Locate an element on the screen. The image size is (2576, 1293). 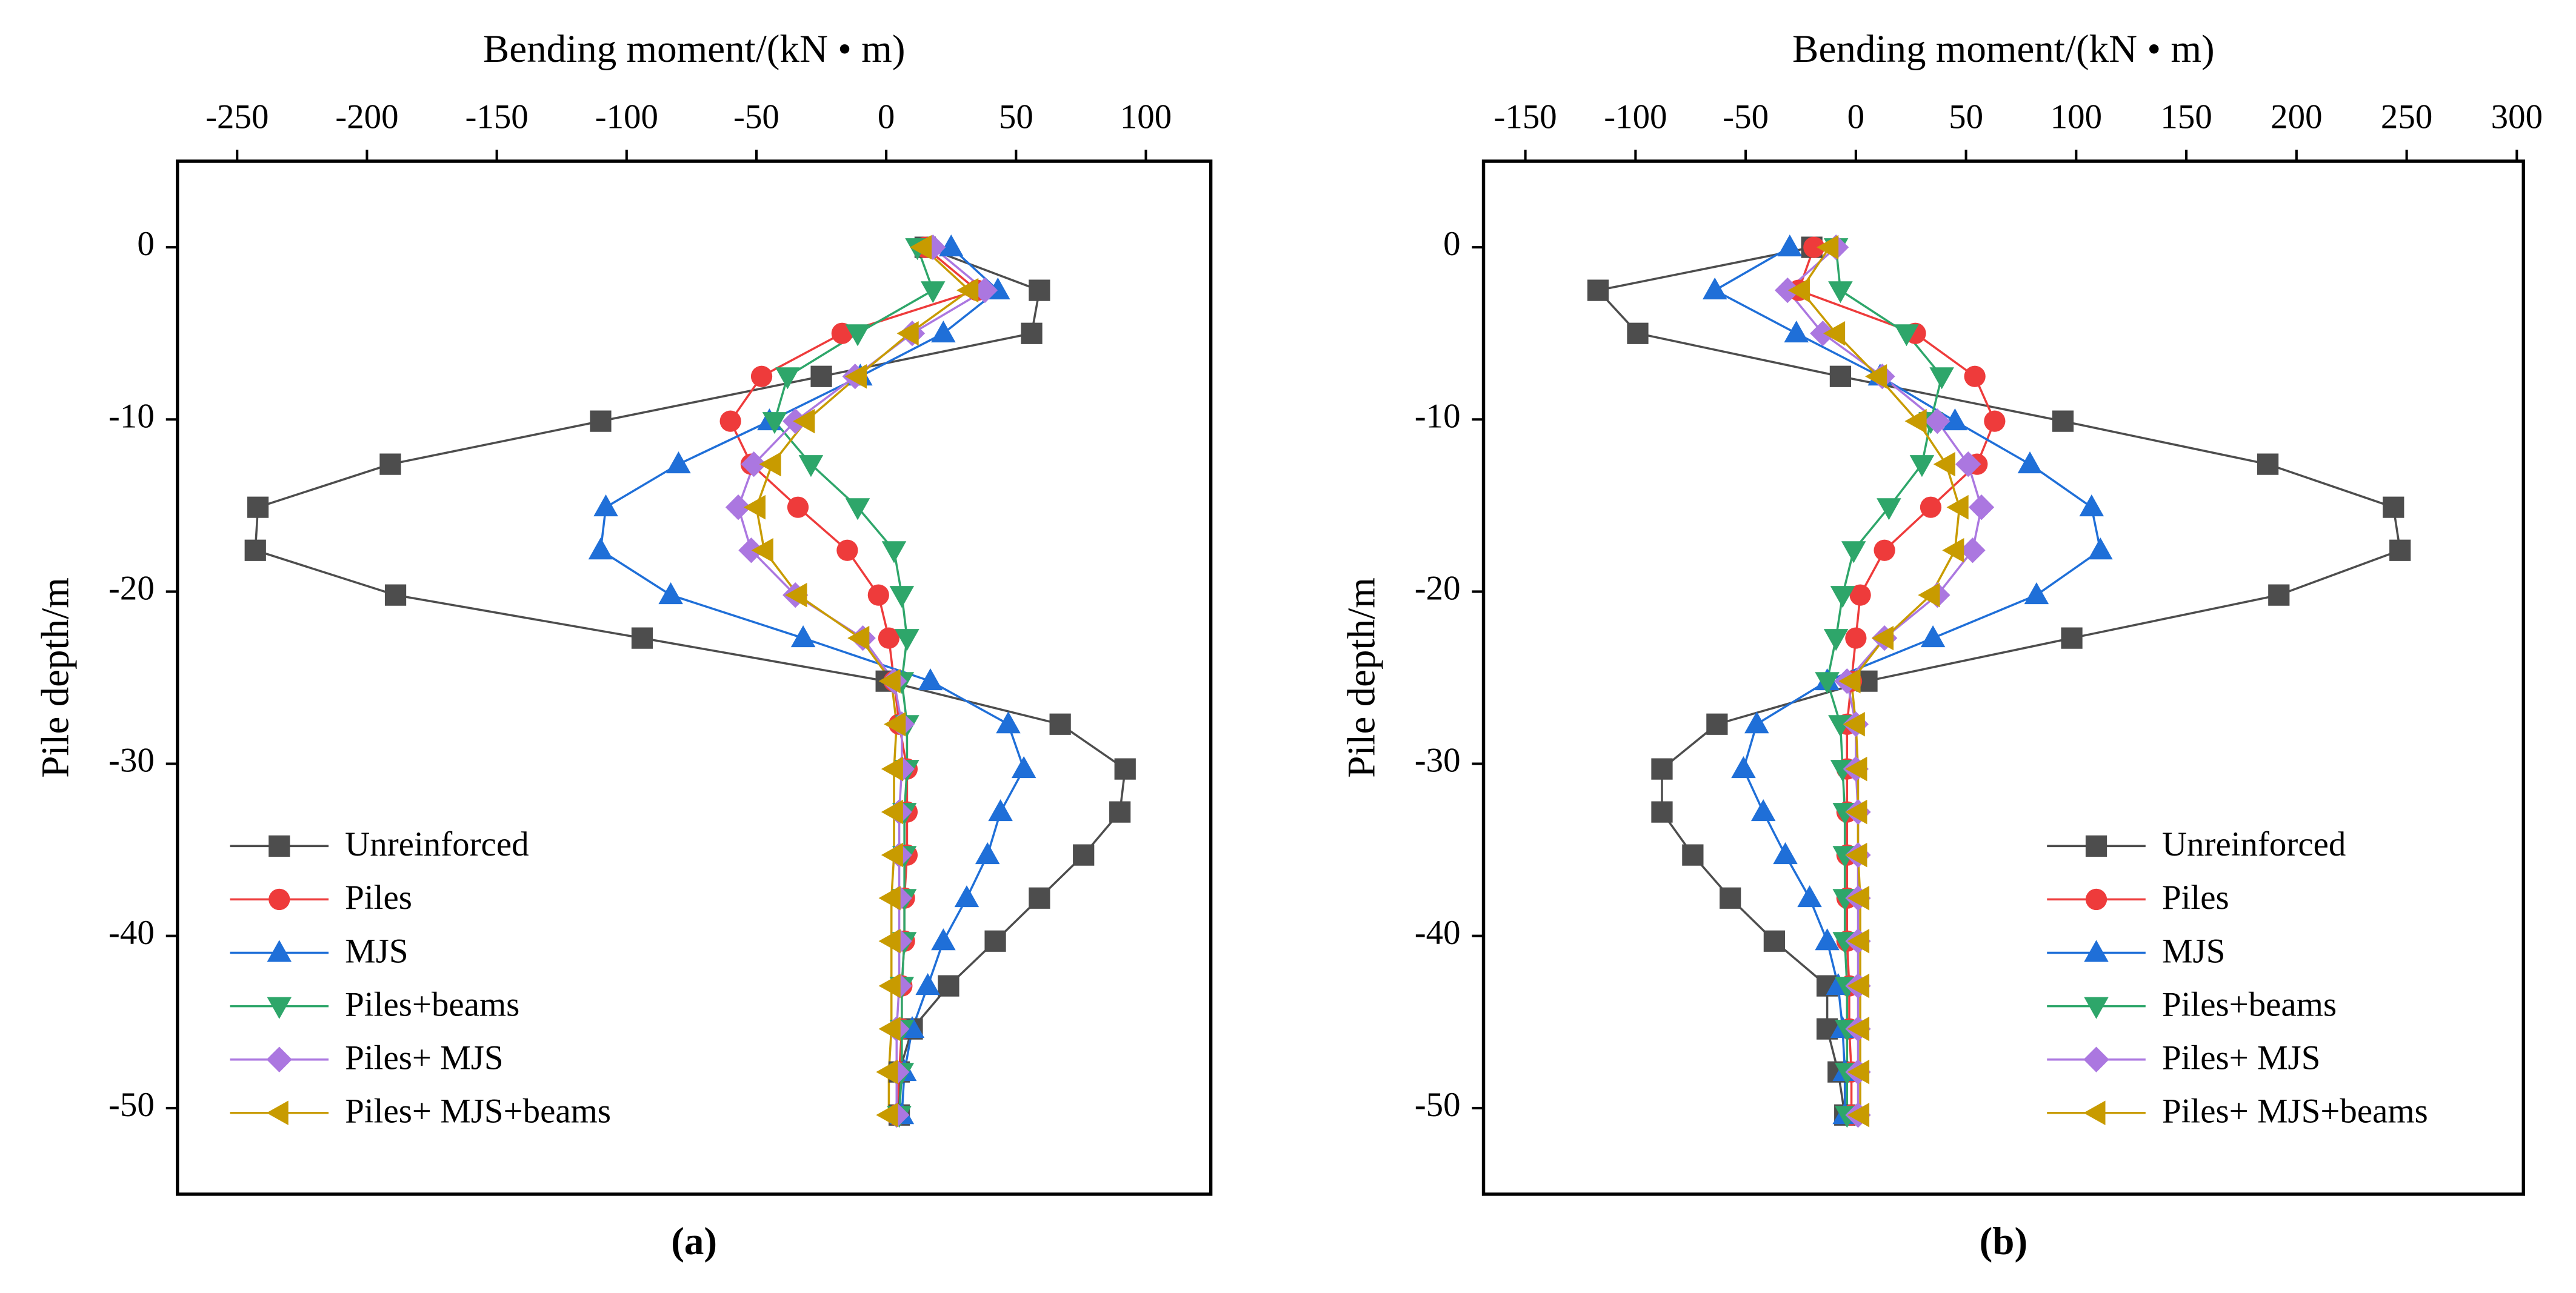
series-line is located at coordinates (1907, 680).